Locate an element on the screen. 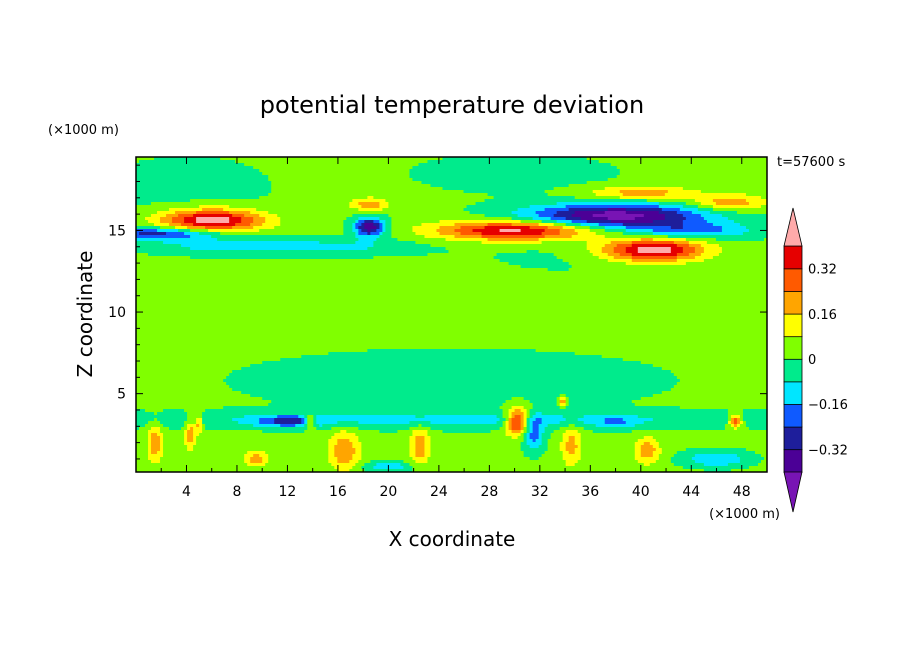 The image size is (904, 654). colorbar-label: −0.16 is located at coordinates (828, 405).